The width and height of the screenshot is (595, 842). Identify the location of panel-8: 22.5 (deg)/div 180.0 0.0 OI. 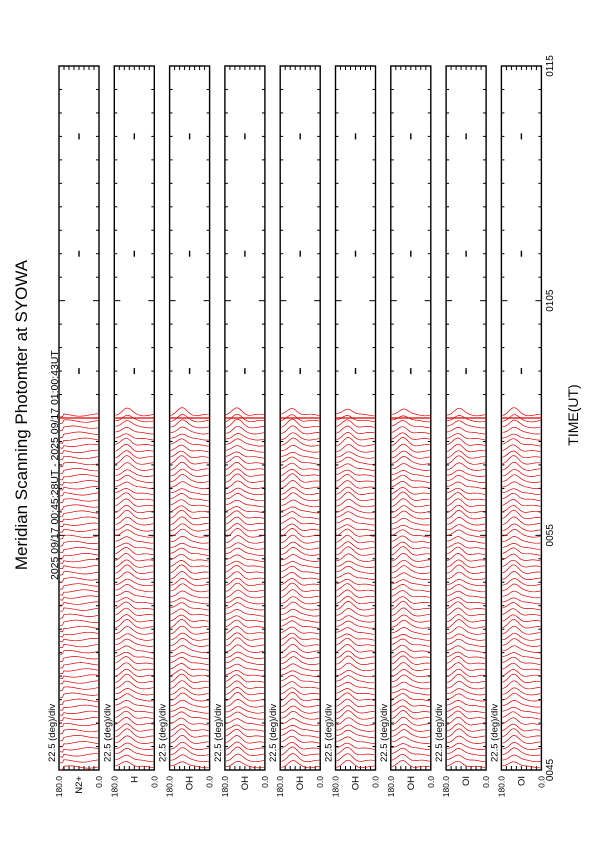
(462, 431).